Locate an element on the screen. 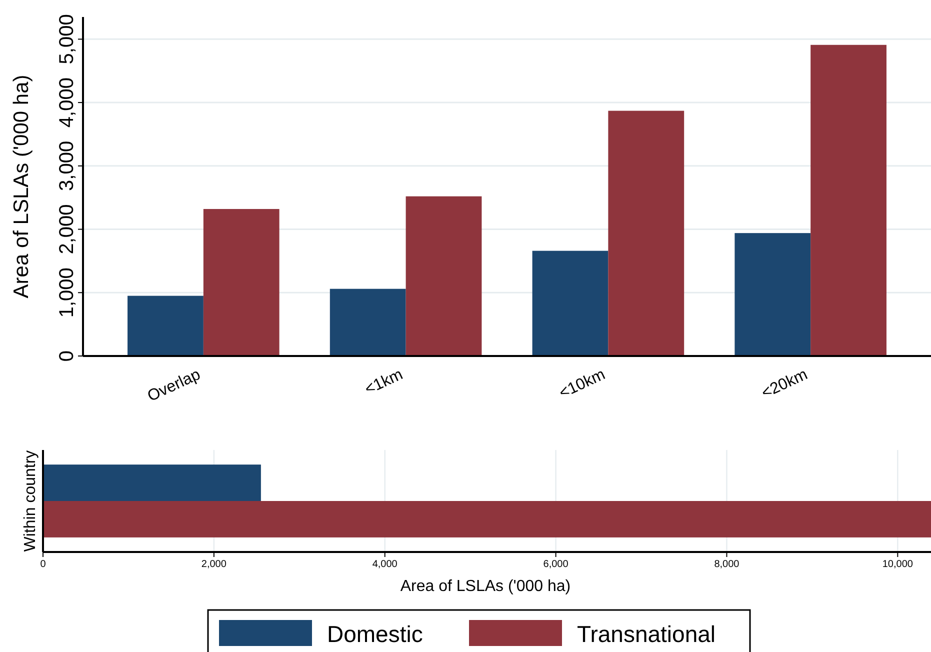 This screenshot has width=931, height=652. x-tick-label: <10km is located at coordinates (582, 384).